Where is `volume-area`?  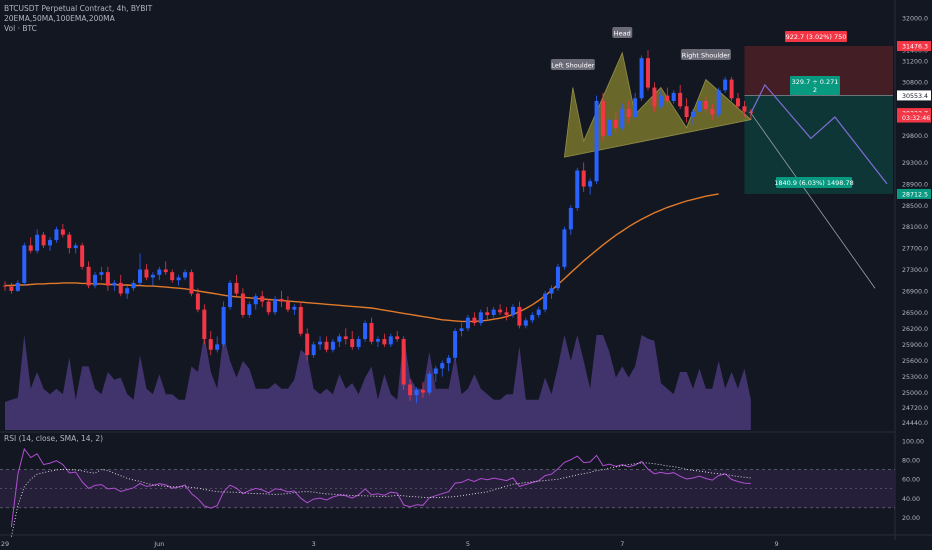 volume-area is located at coordinates (378, 382).